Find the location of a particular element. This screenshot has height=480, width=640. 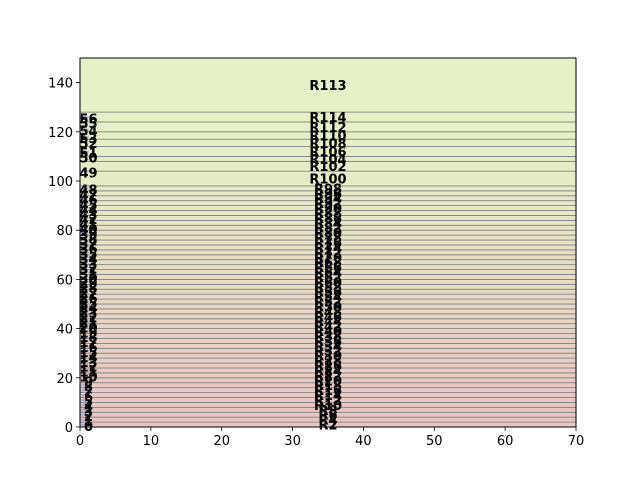

point-label-2: 2 is located at coordinates (88, 417).